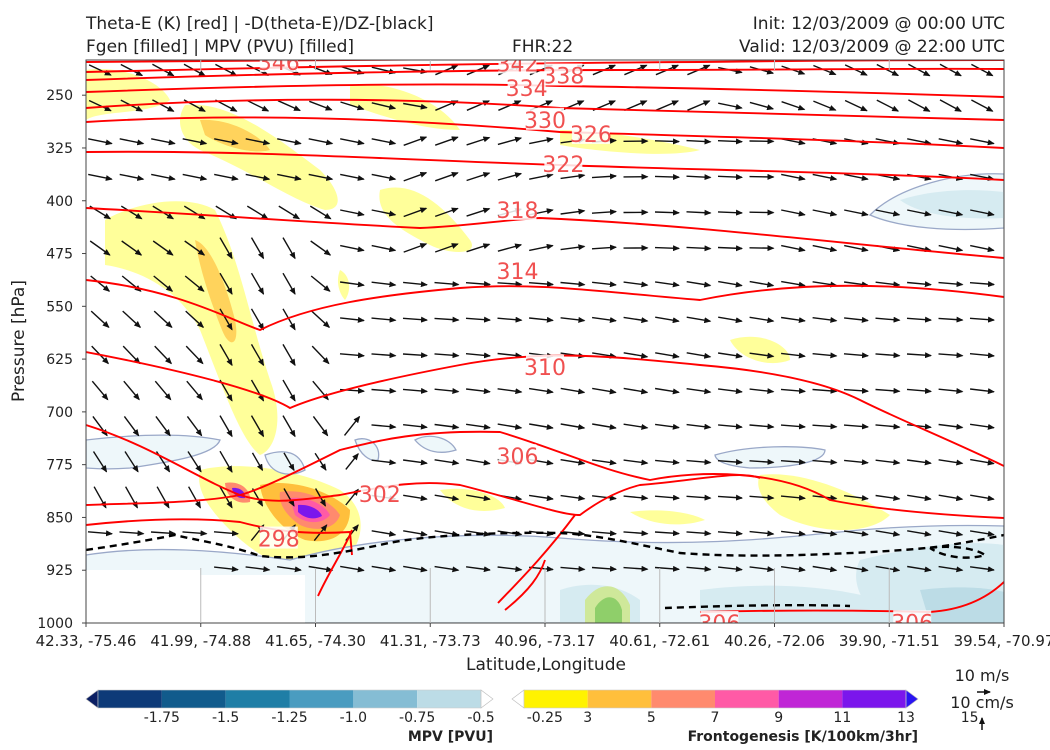  Describe the element at coordinates (1002, 641) in the screenshot. I see `x-tick-label: 39.54, -70.97` at that location.